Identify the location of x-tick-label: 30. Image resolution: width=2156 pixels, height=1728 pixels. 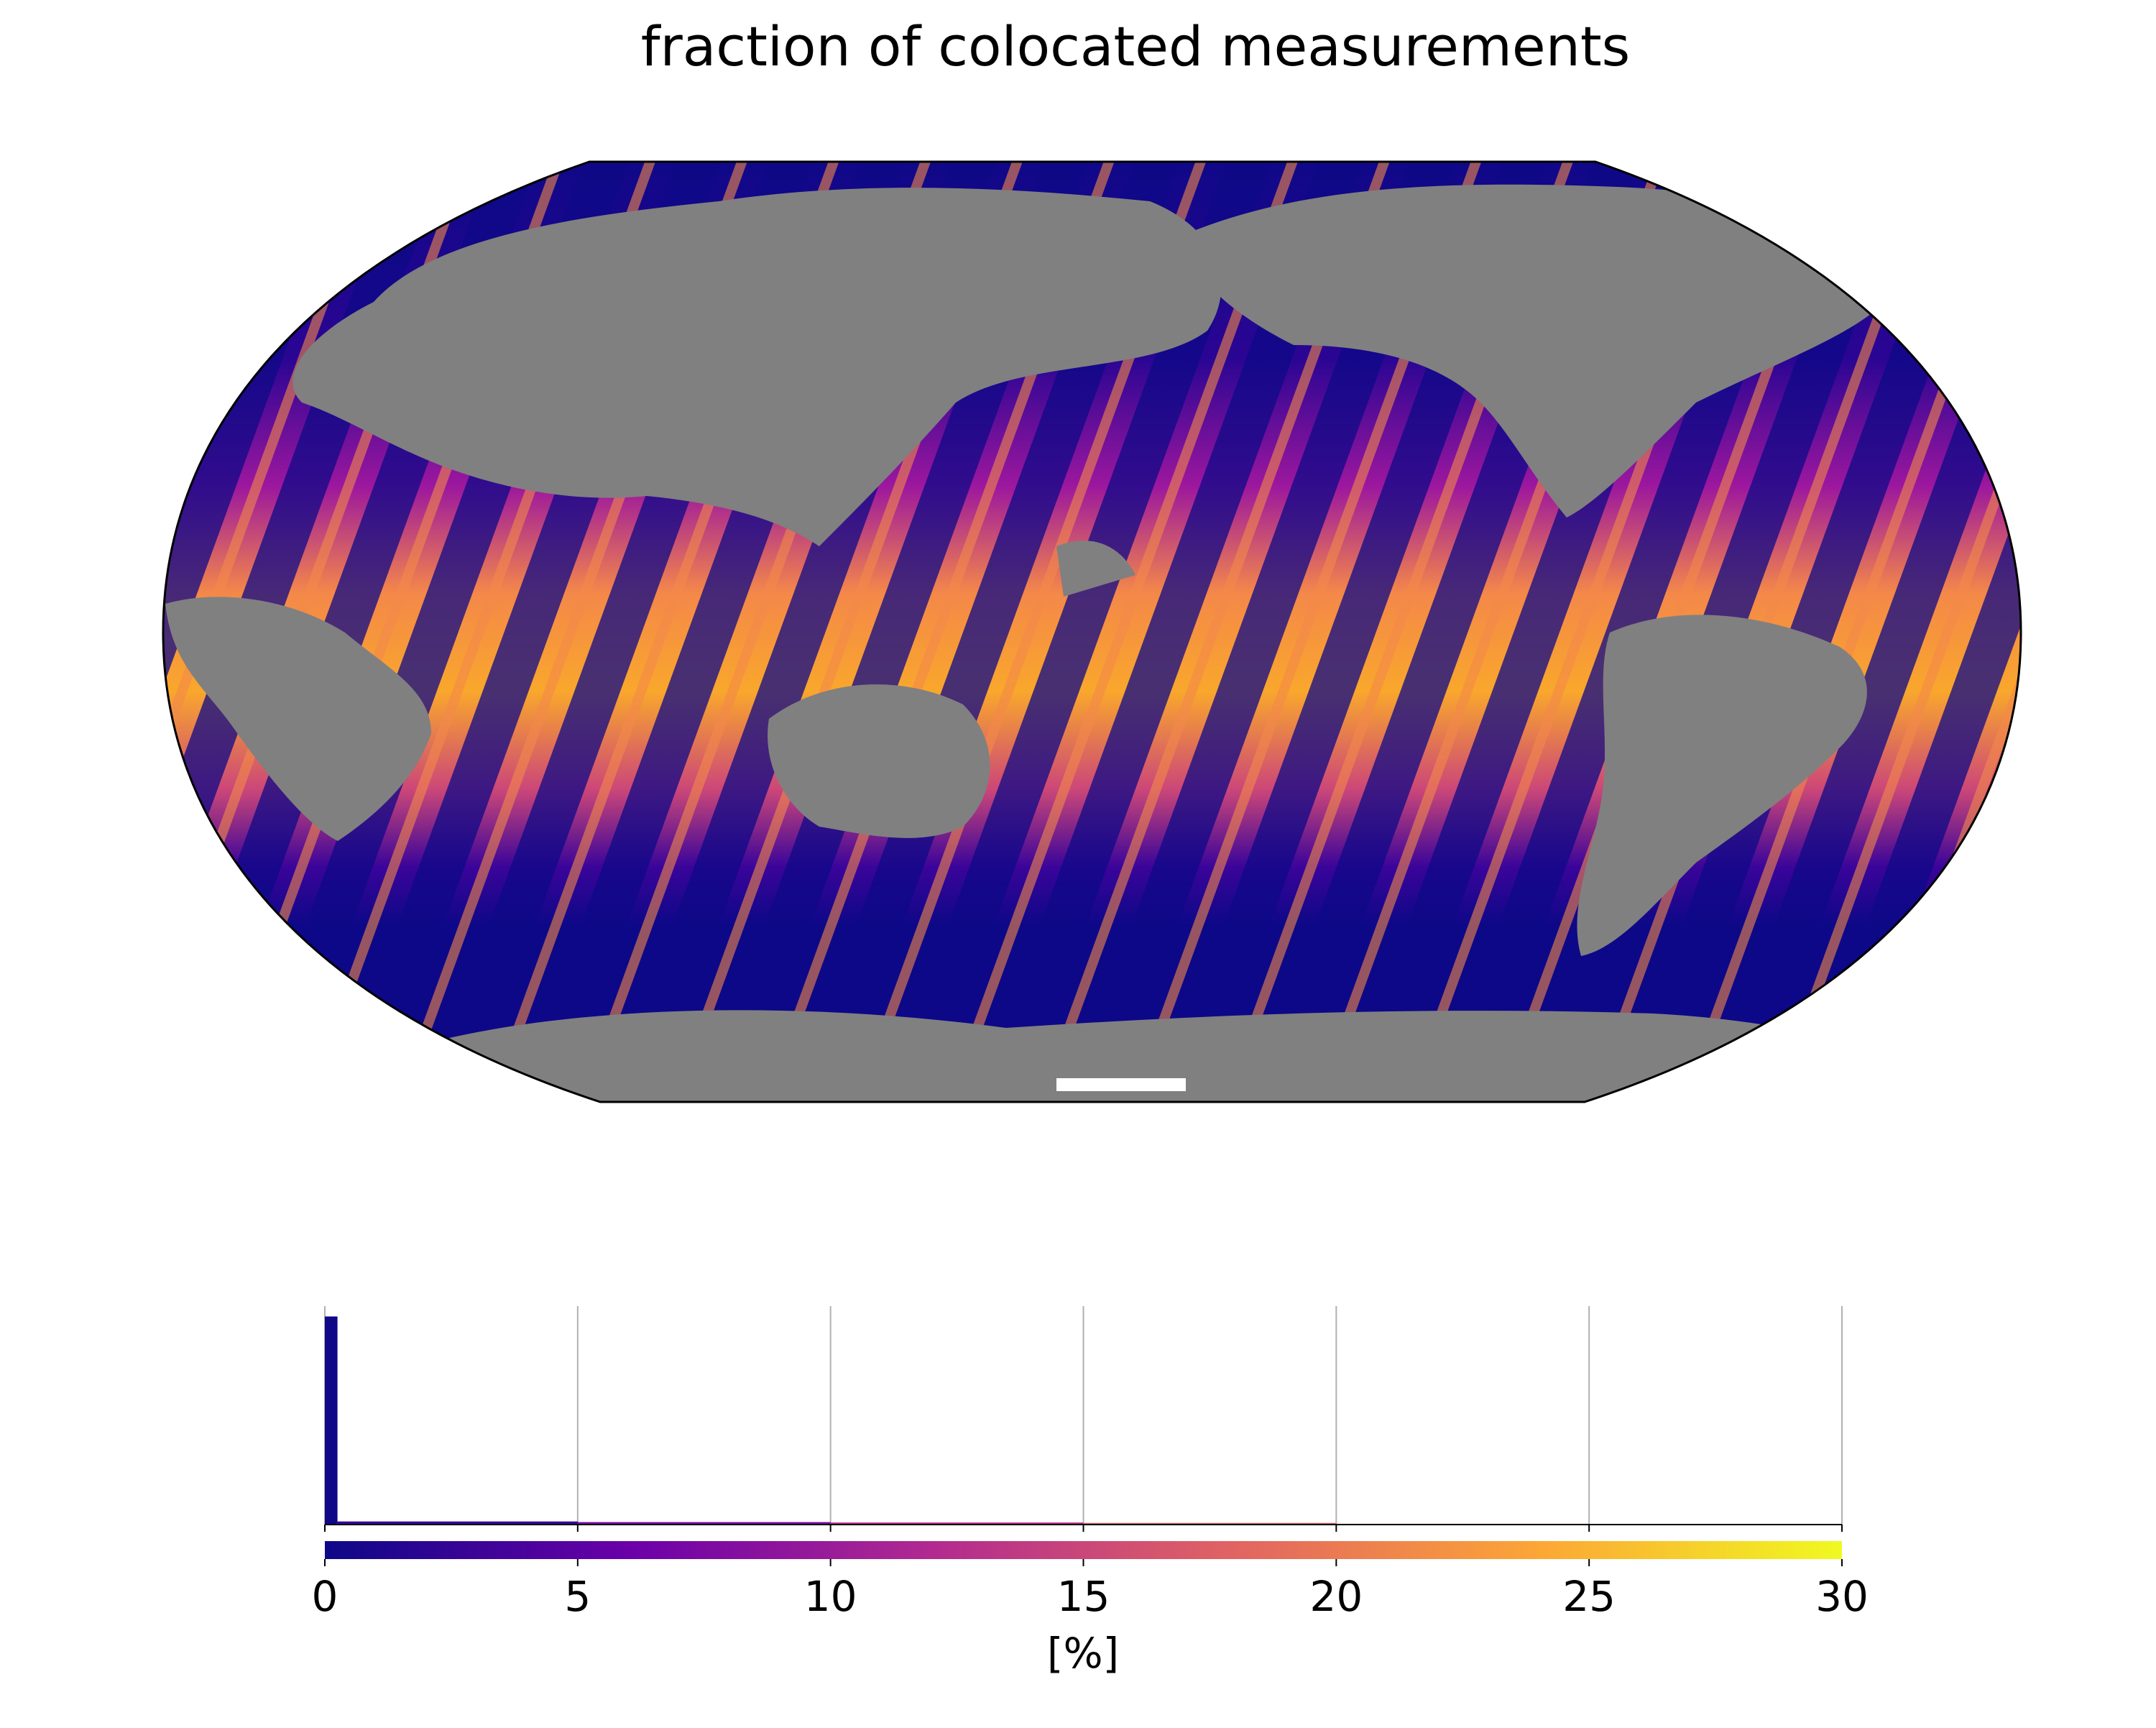
(1842, 1597).